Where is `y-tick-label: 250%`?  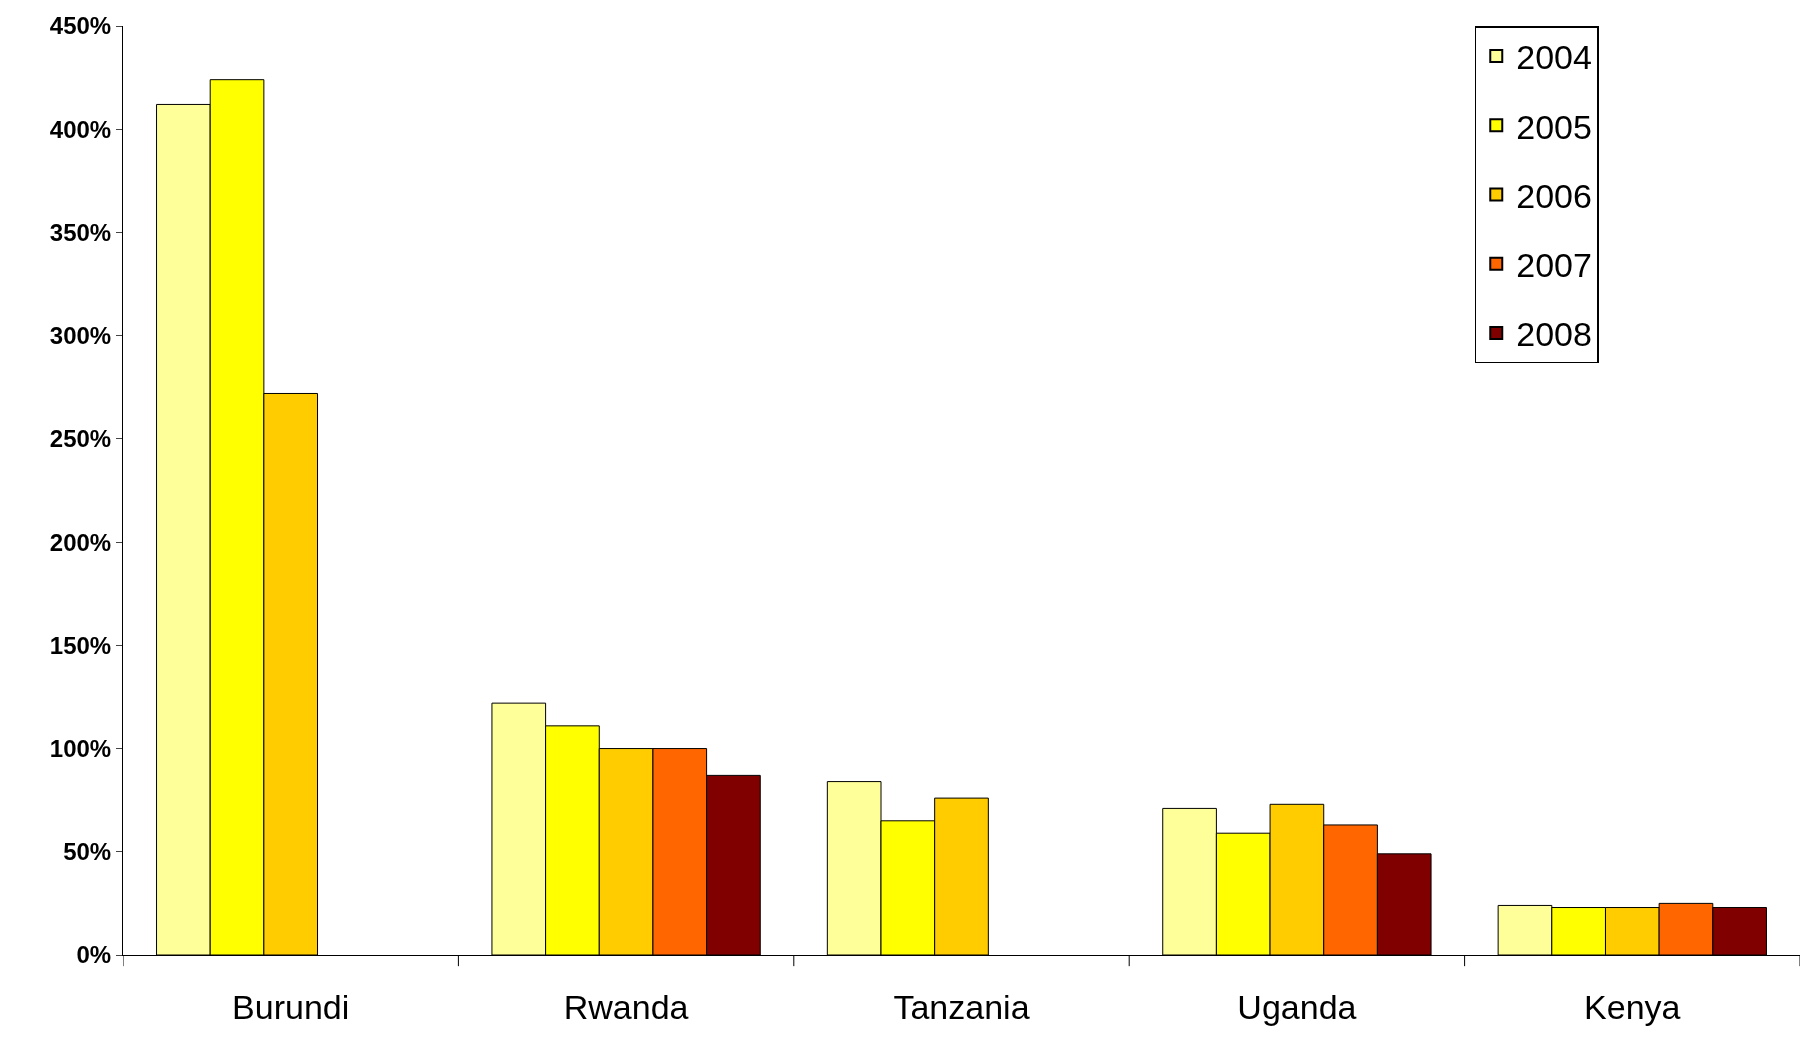 y-tick-label: 250% is located at coordinates (80, 439).